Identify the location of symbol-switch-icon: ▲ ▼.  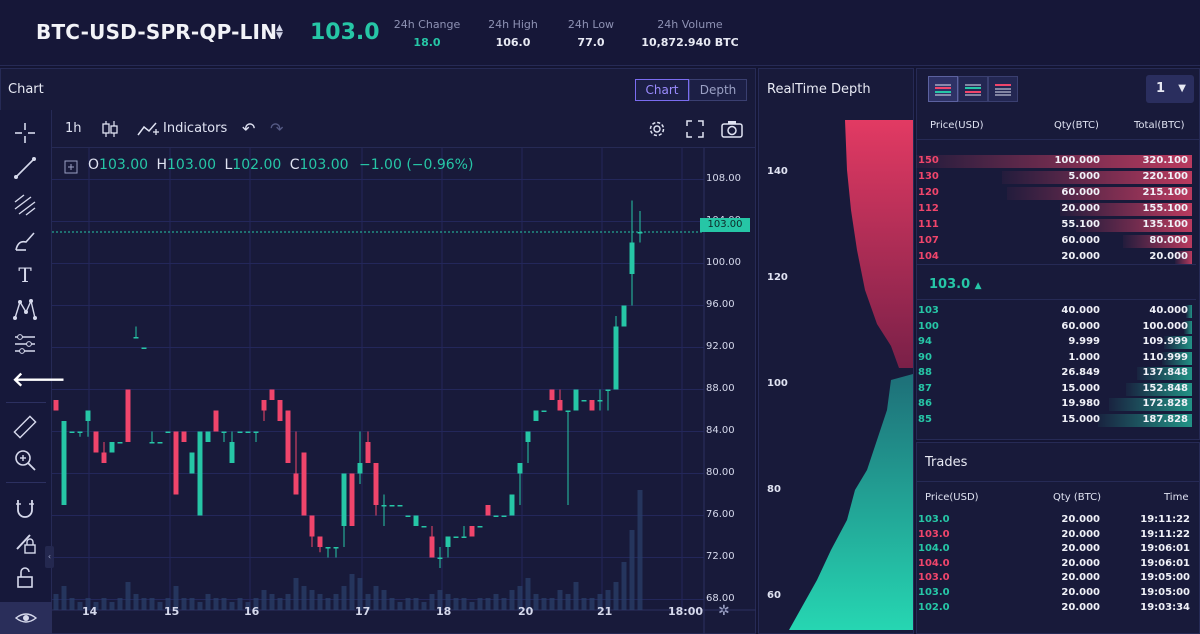
(279, 32).